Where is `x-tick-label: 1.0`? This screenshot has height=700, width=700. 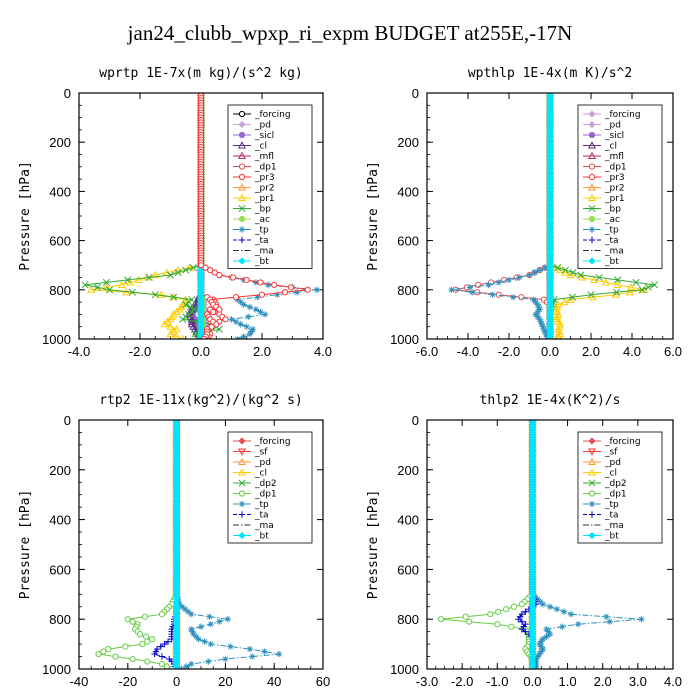
x-tick-label: 1.0 is located at coordinates (568, 681).